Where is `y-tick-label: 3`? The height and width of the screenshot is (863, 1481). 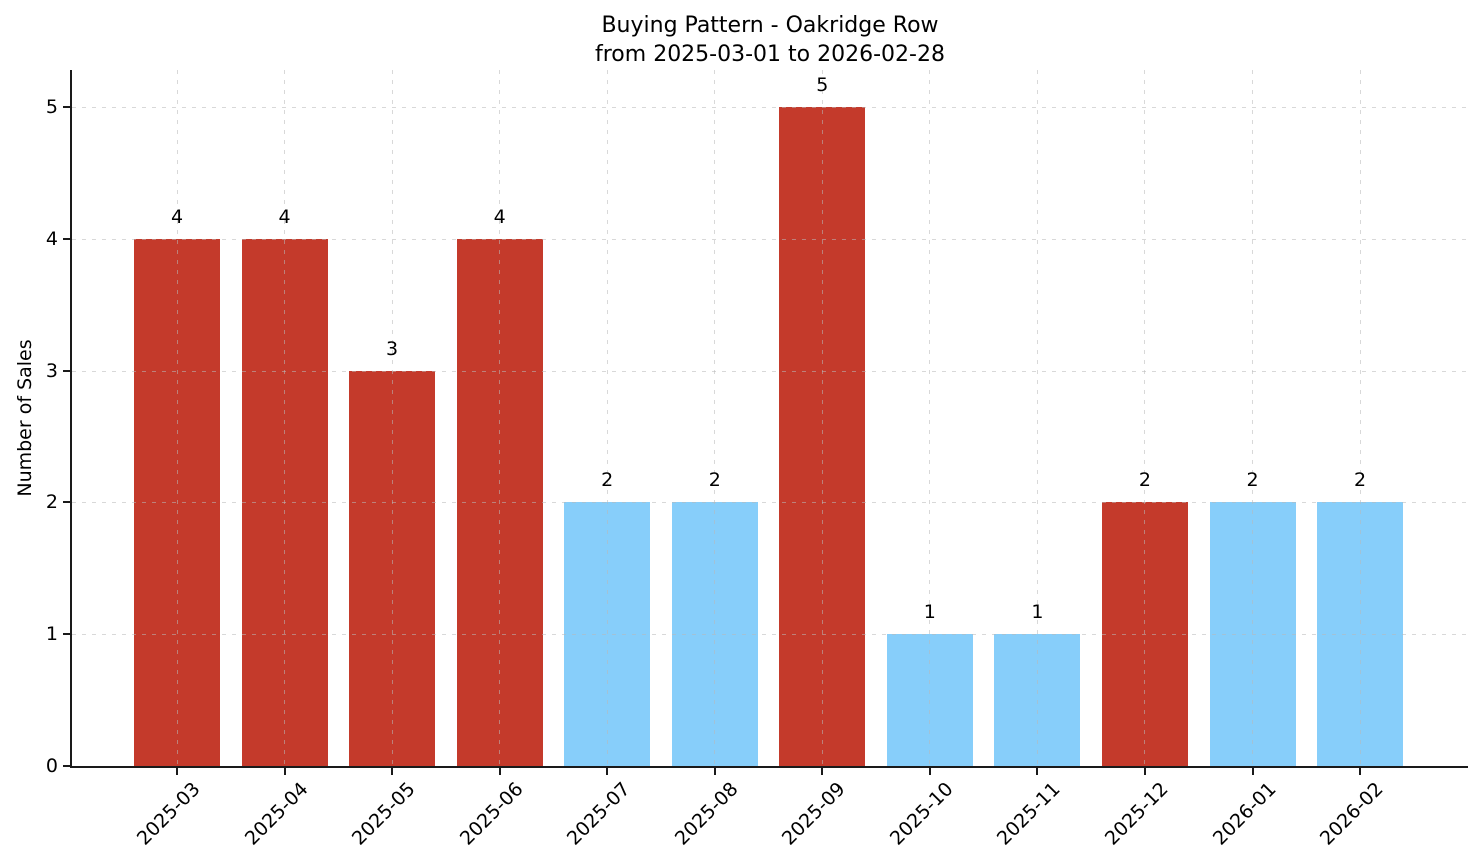
y-tick-label: 3 is located at coordinates (51, 370).